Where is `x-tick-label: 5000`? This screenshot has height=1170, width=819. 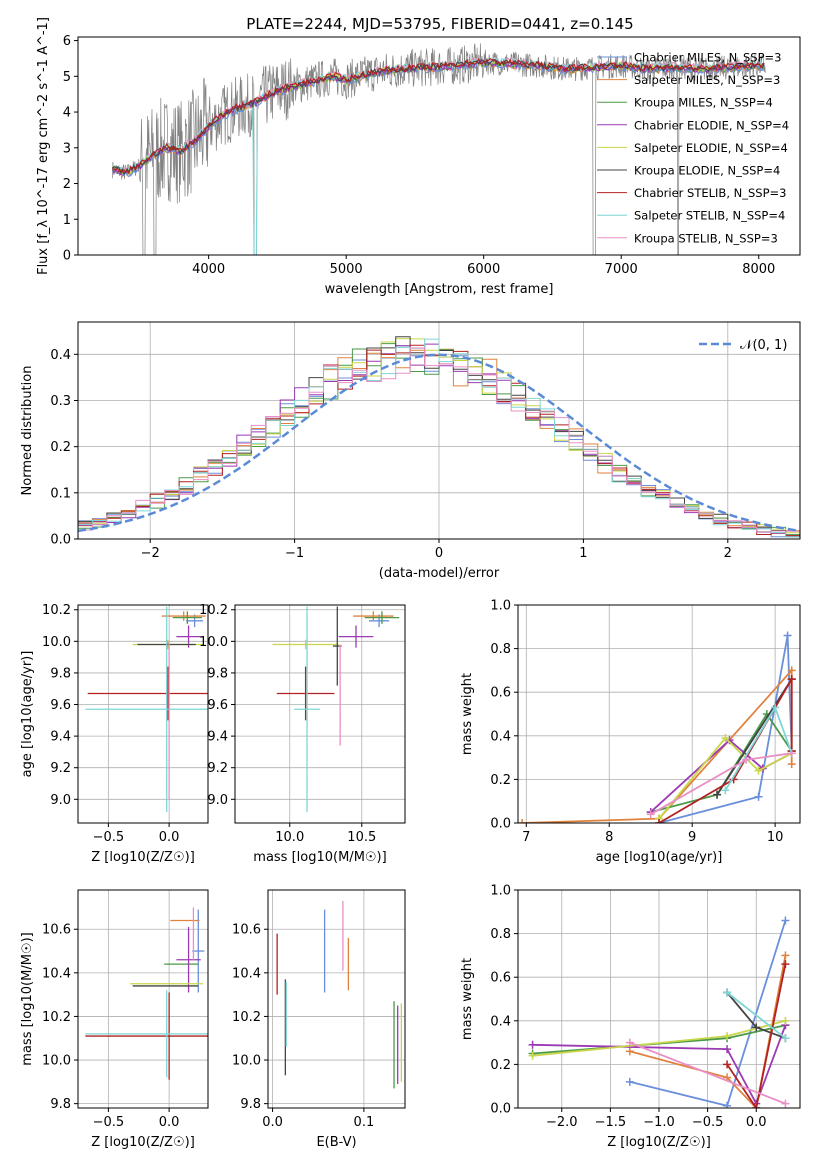 x-tick-label: 5000 is located at coordinates (346, 269).